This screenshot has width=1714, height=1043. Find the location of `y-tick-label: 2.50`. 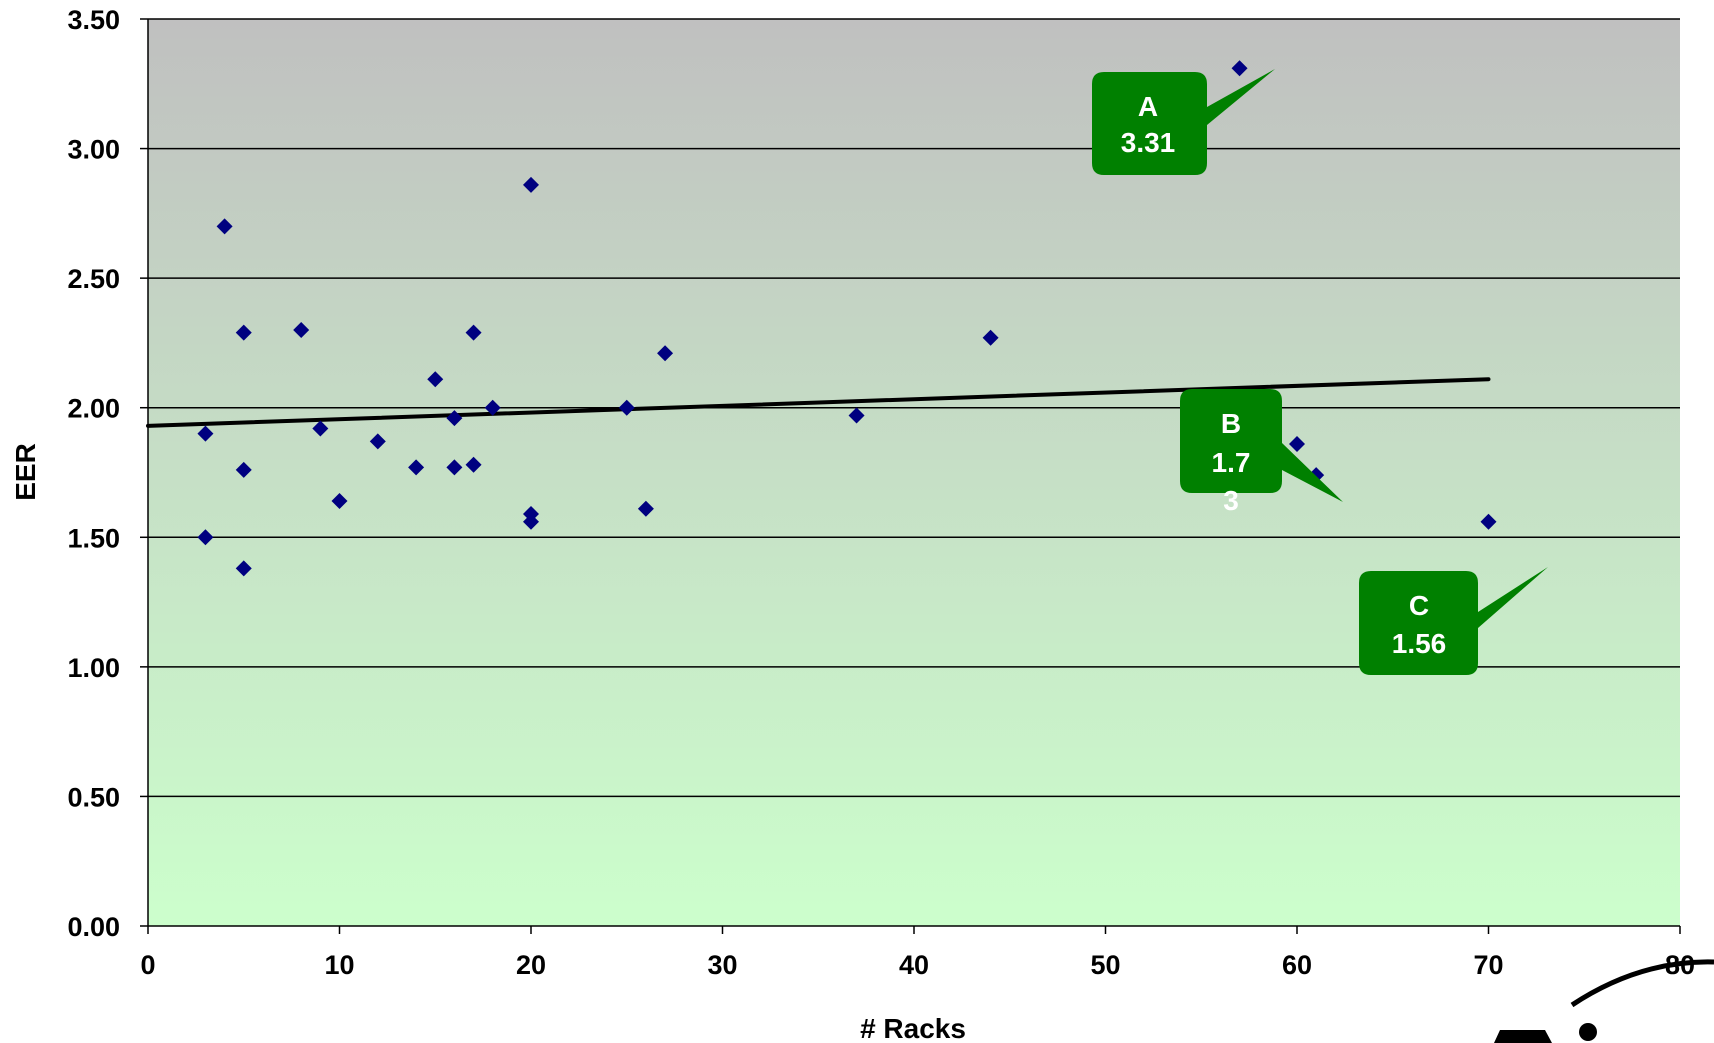

y-tick-label: 2.50 is located at coordinates (93, 279).